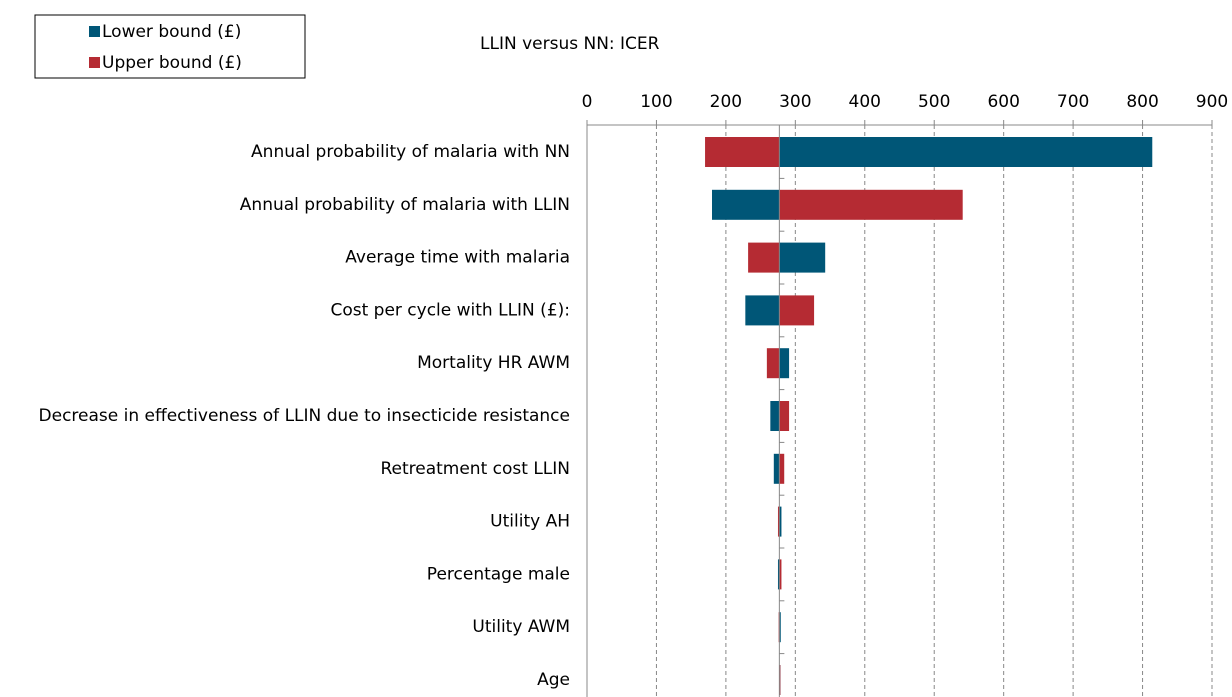 The height and width of the screenshot is (697, 1232). Describe the element at coordinates (170, 46) in the screenshot. I see `legend-box` at that location.